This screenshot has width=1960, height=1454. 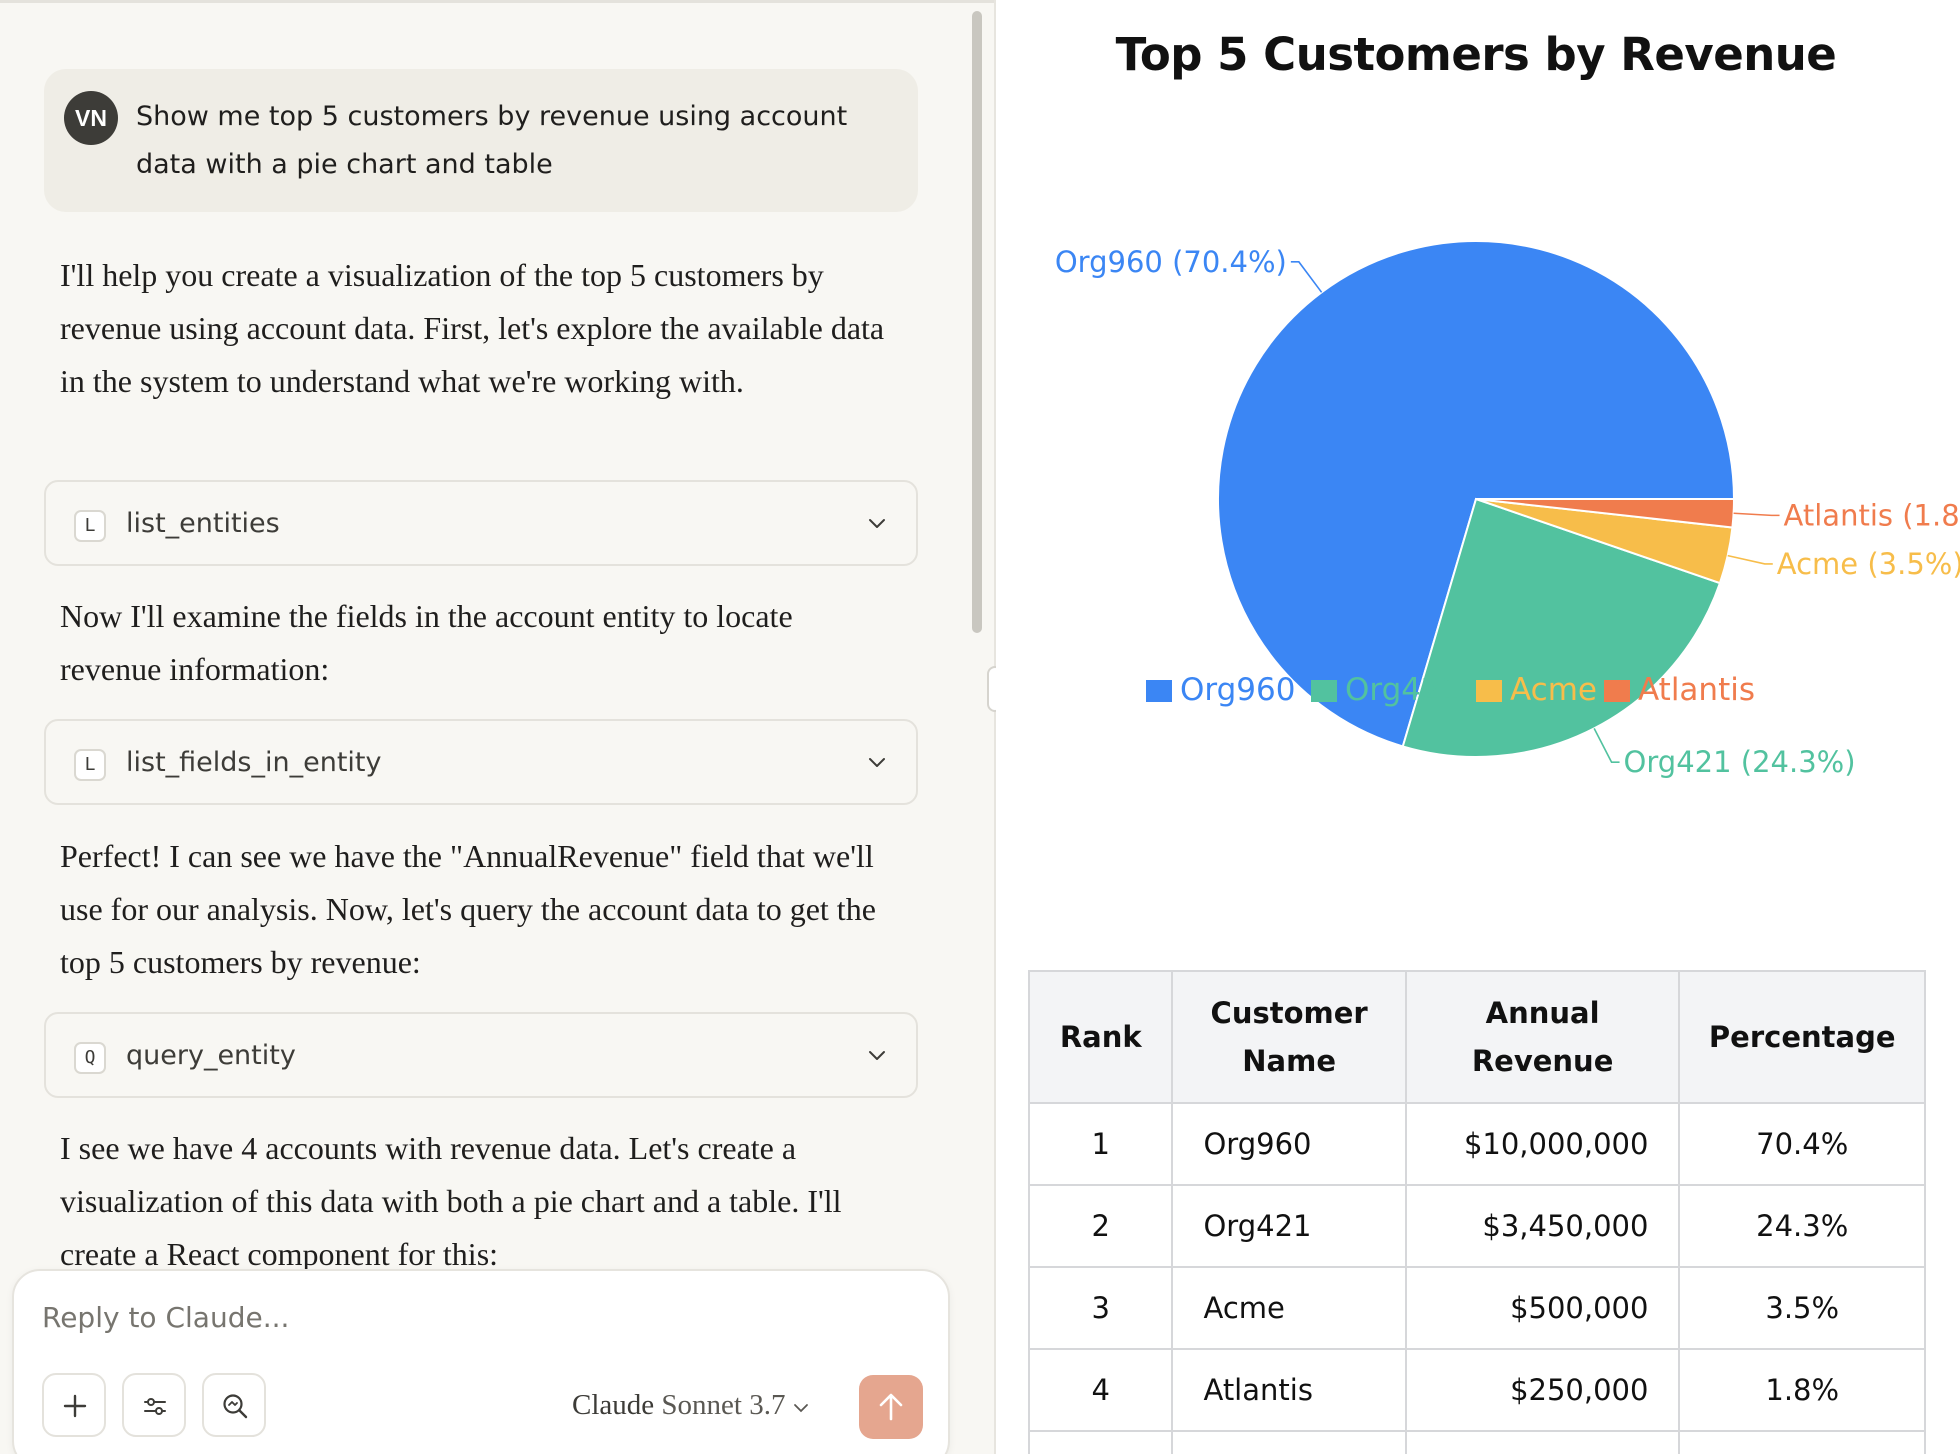 What do you see at coordinates (1740, 762) in the screenshot?
I see `slice-label-org421: Org421 (24.3%)` at bounding box center [1740, 762].